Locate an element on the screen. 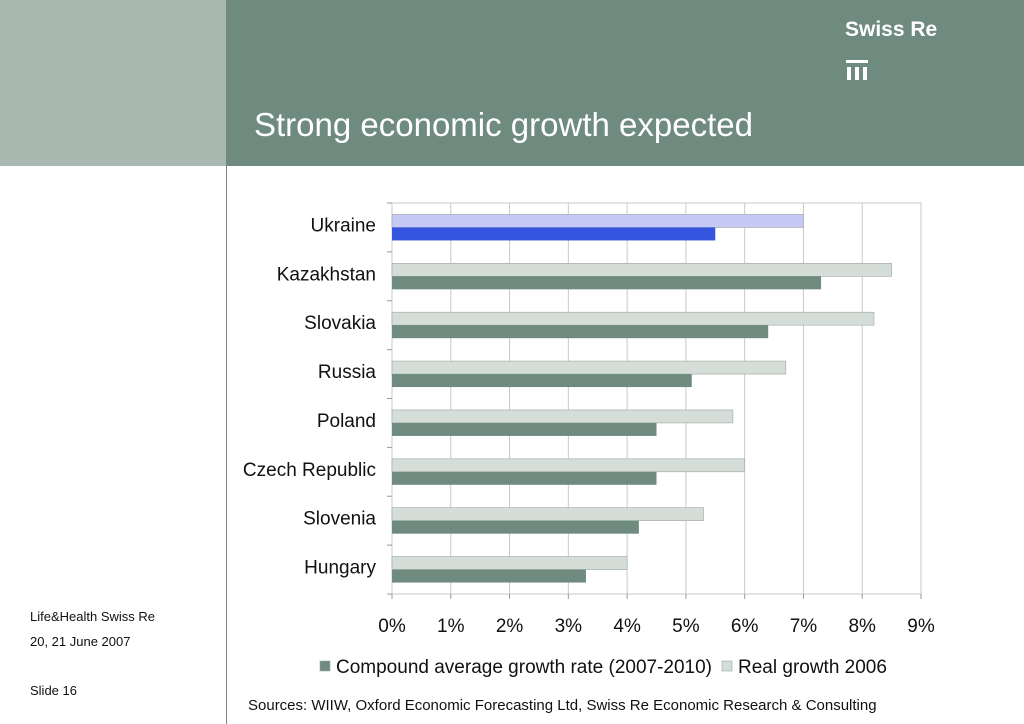 The height and width of the screenshot is (724, 1024). x-tick-label: 2% is located at coordinates (510, 626).